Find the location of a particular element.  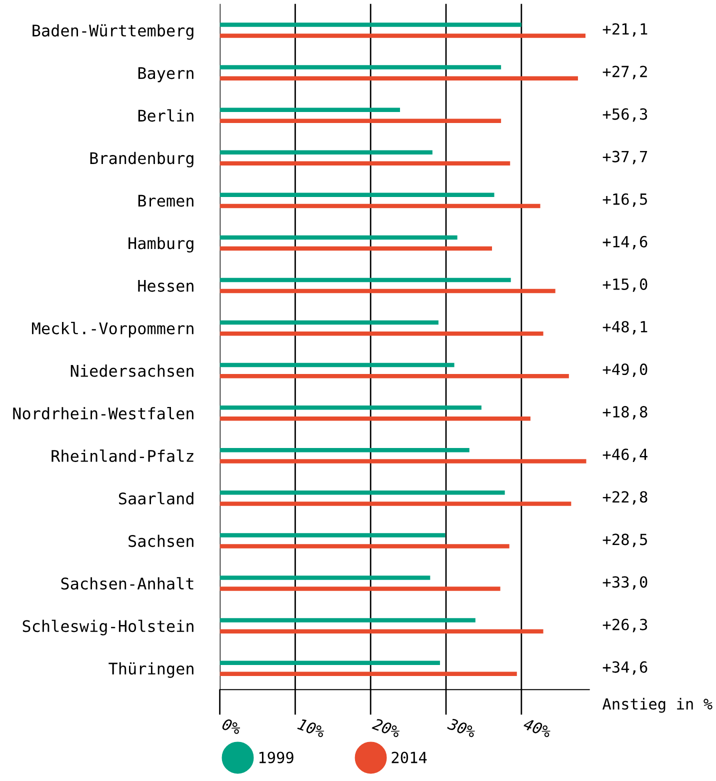

y-tick-label: Hessen is located at coordinates (166, 286).